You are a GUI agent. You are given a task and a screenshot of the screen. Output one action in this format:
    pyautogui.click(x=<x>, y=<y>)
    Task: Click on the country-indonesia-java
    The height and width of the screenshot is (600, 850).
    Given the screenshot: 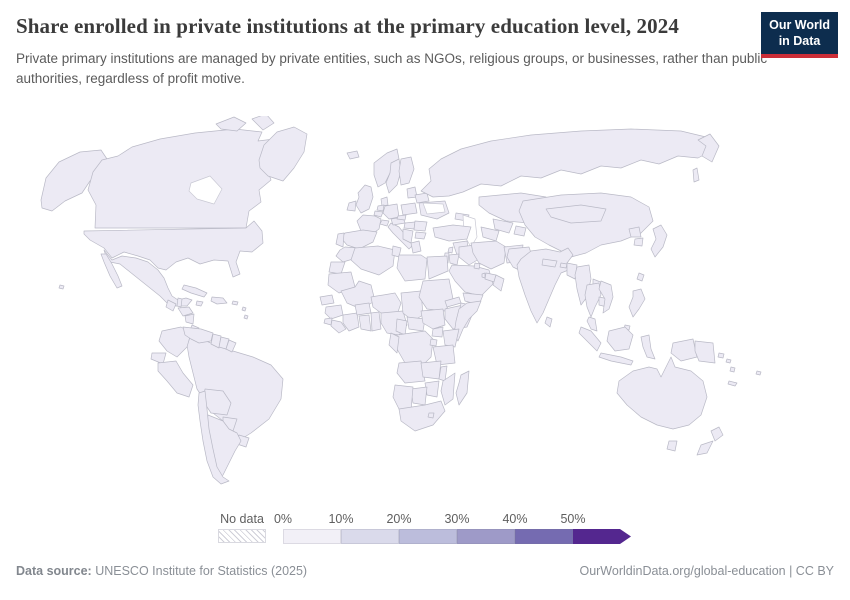 What is the action you would take?
    pyautogui.click(x=616, y=359)
    